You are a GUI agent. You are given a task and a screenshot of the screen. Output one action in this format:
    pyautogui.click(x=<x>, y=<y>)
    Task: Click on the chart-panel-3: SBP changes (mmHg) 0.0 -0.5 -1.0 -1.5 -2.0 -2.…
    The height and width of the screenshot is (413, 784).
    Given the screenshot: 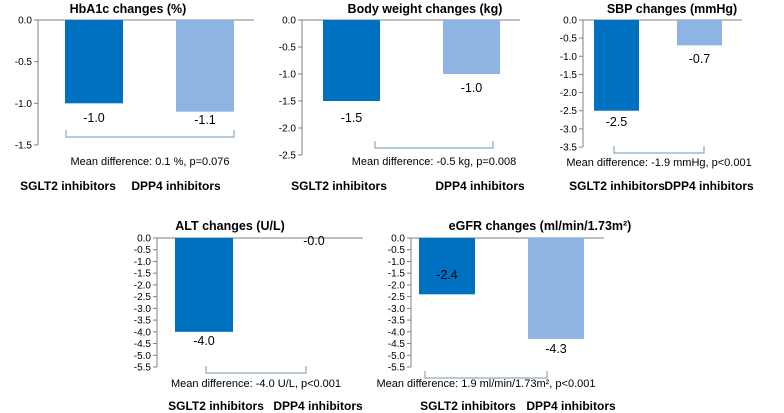 What is the action you would take?
    pyautogui.click(x=657, y=97)
    